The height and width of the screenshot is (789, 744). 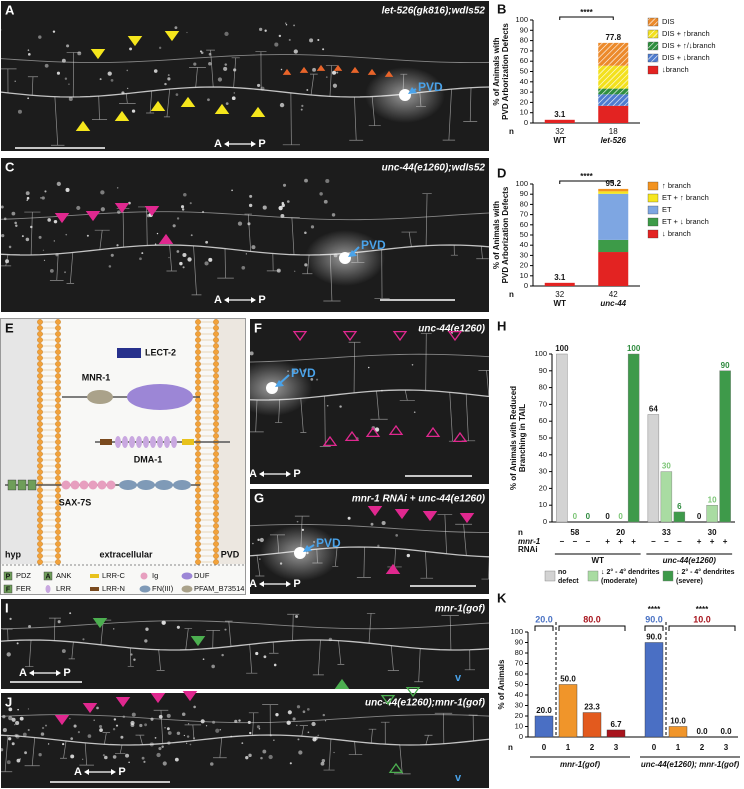 I want to click on y-tick-label: 30, so click(x=519, y=704).